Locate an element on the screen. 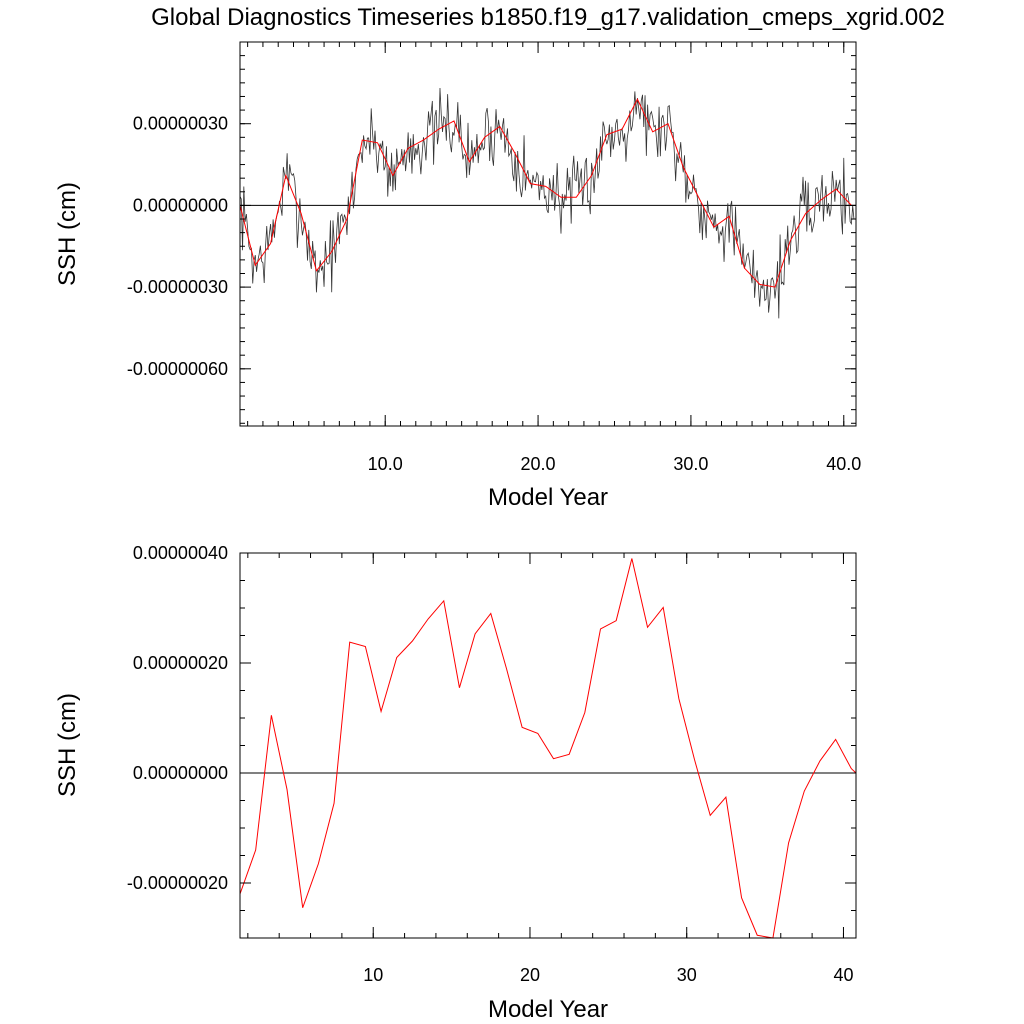  x-tick-label: 40.0 is located at coordinates (843, 464).